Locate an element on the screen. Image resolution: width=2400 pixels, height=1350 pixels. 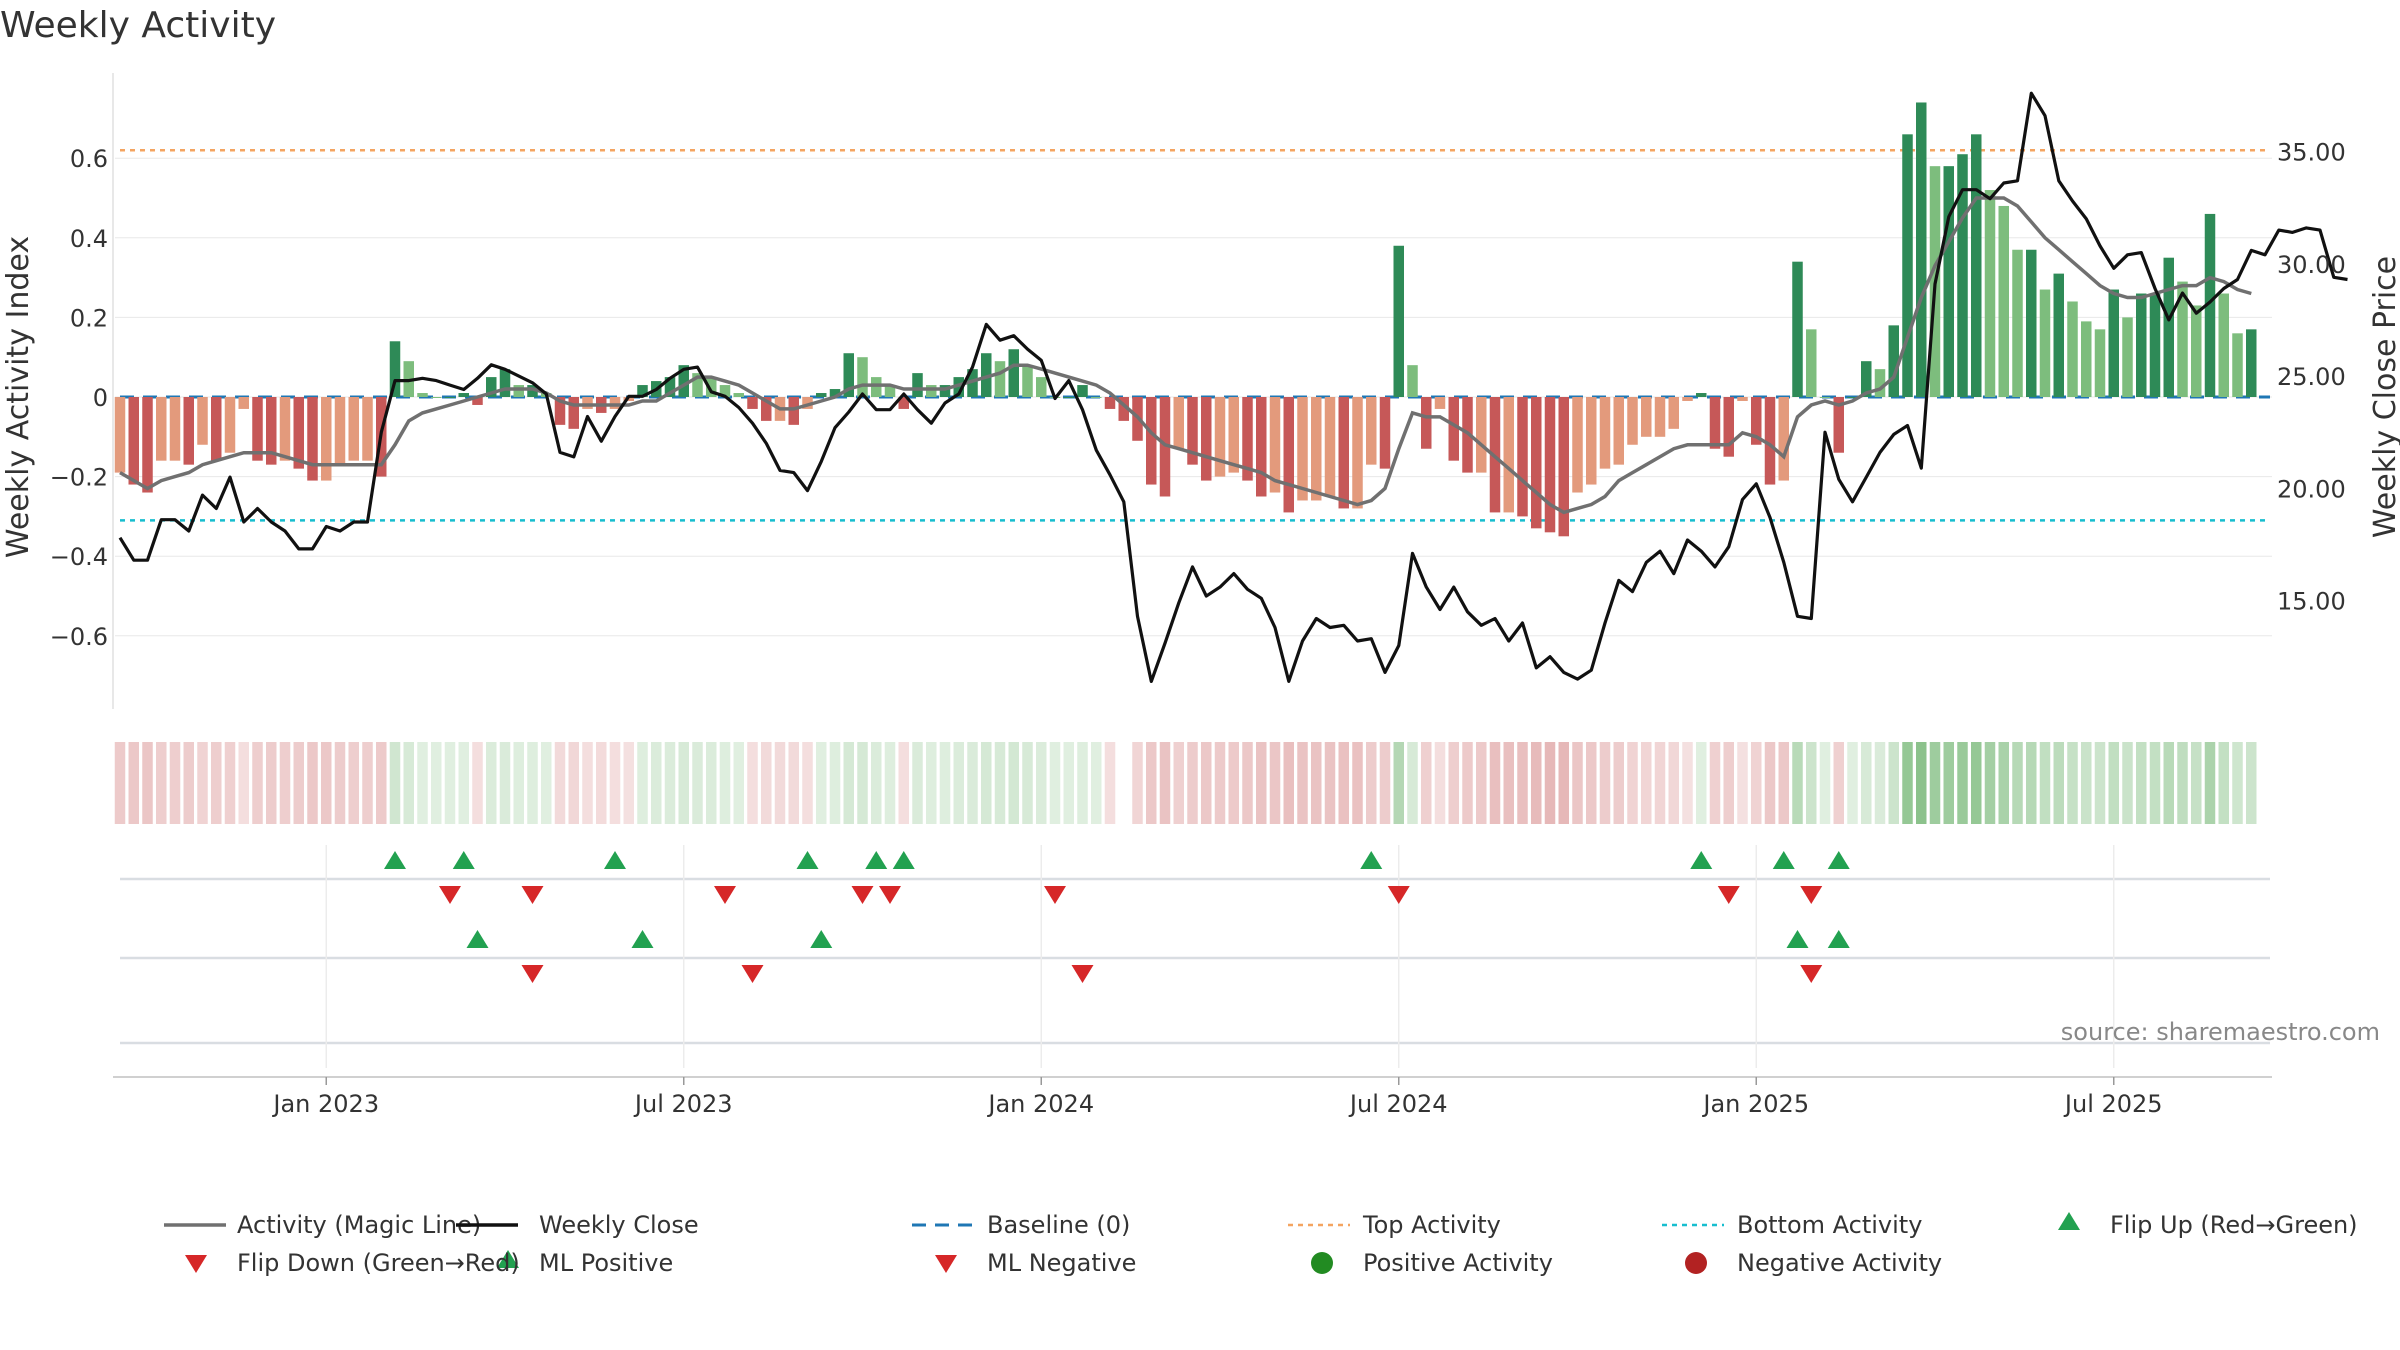
legend-label: ML Positive is located at coordinates (606, 1263).